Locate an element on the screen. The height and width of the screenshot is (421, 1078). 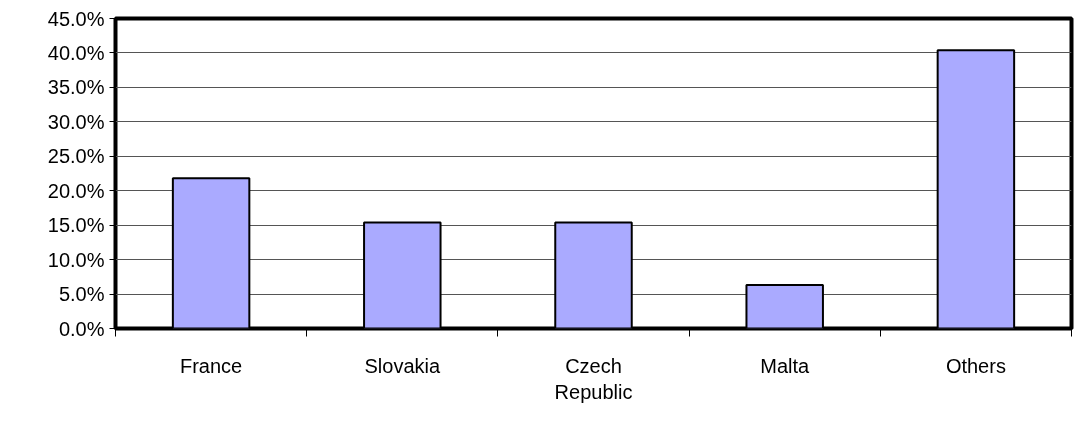
y-tick-label: 0.0% is located at coordinates (81, 328).